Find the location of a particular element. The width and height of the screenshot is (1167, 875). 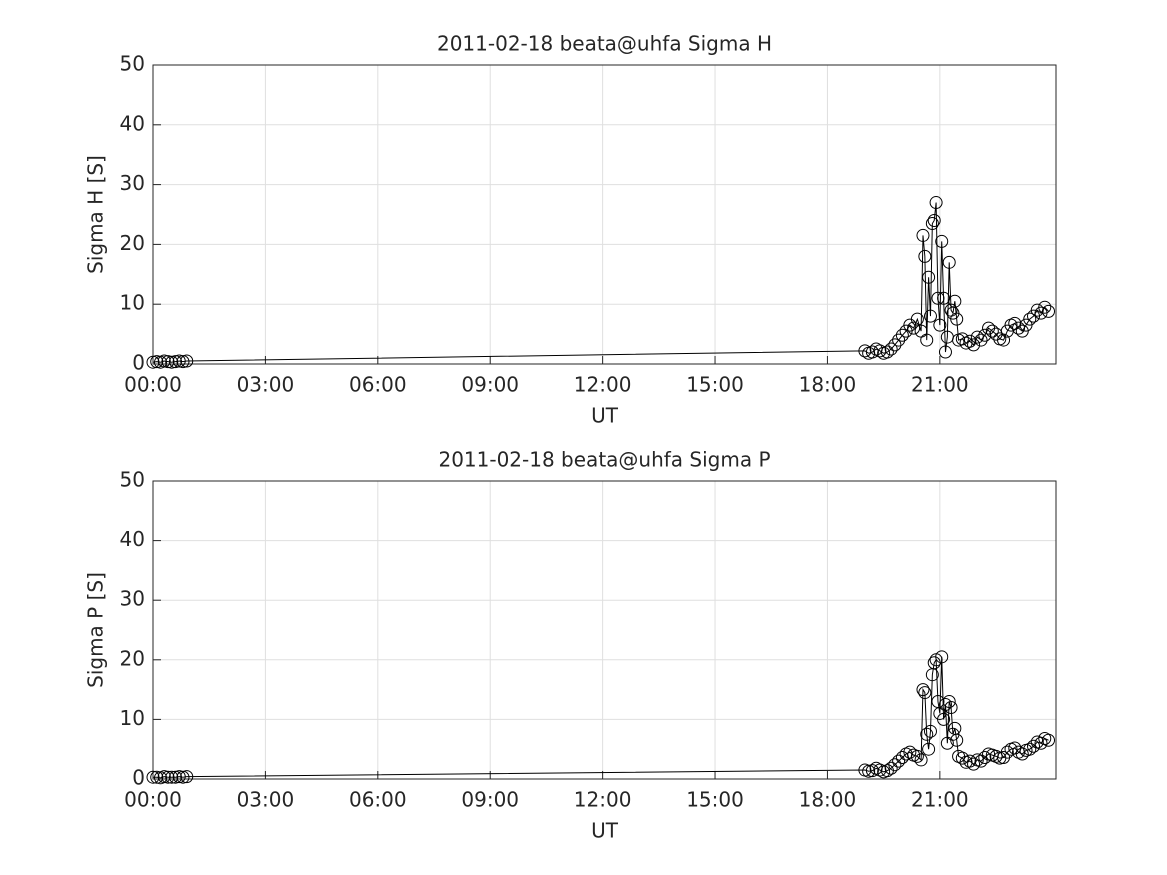

y-tick-label: 0 is located at coordinates (138, 363).